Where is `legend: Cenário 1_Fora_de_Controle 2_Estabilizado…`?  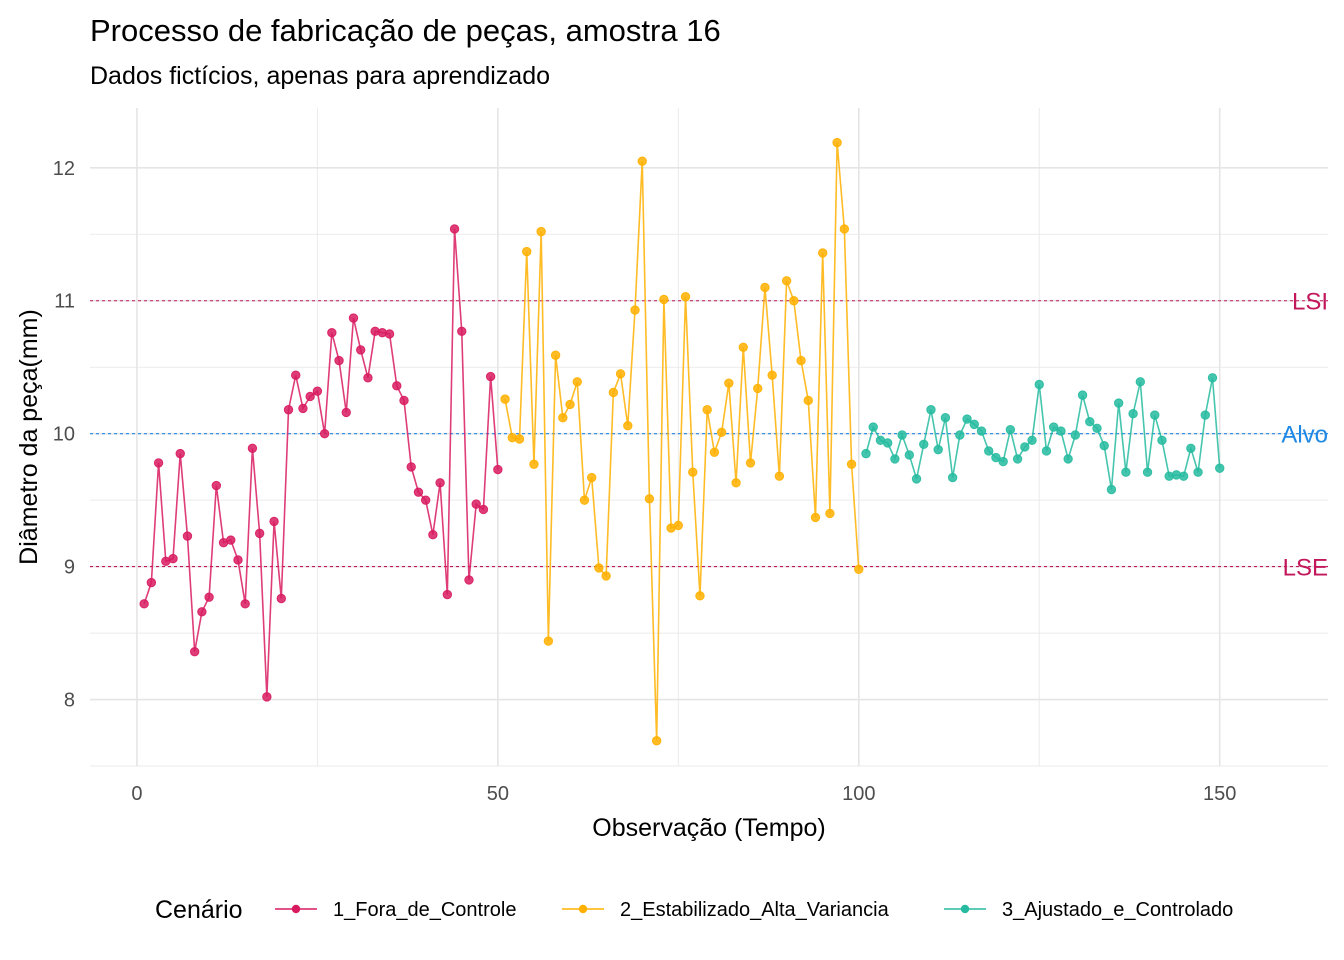 legend: Cenário 1_Fora_de_Controle 2_Estabilizado… is located at coordinates (694, 910).